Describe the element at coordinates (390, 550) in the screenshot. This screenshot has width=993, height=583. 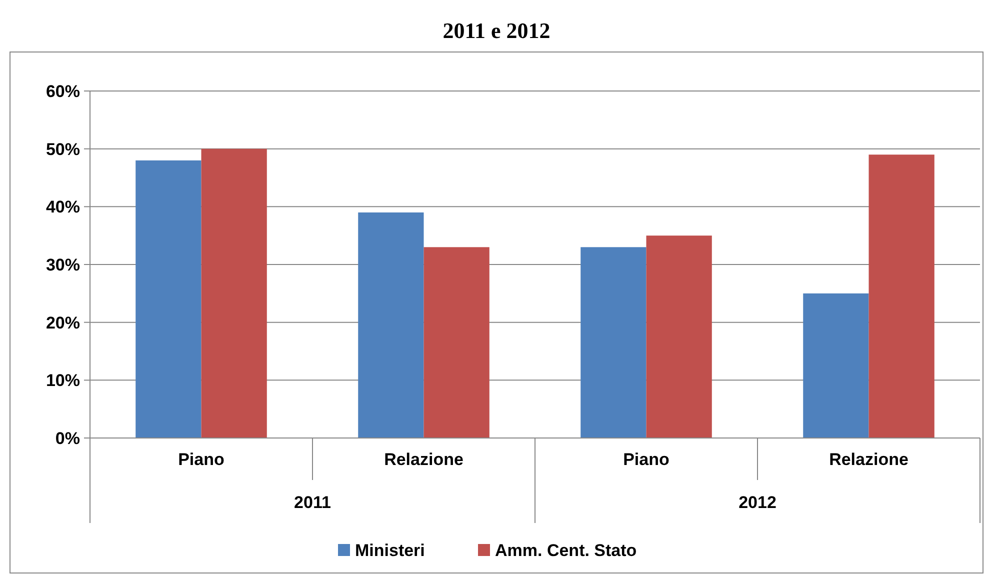
I see `legend-label: Ministeri` at that location.